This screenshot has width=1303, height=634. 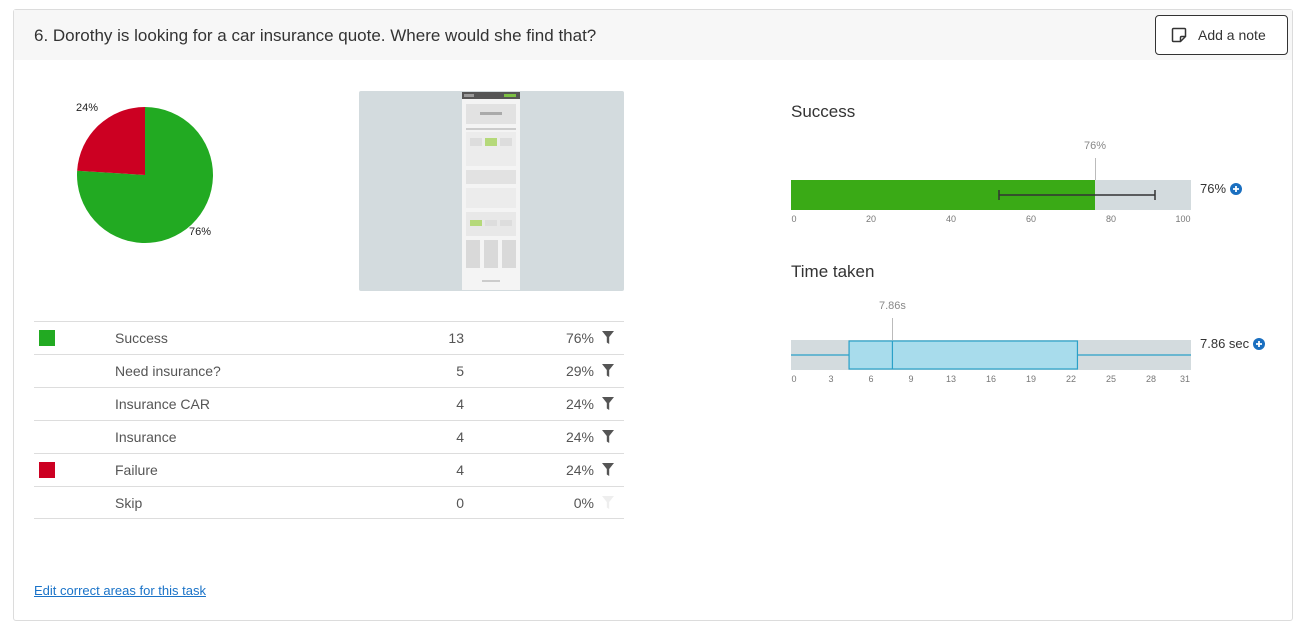 I want to click on time-chart-title: Time taken, so click(x=833, y=271).